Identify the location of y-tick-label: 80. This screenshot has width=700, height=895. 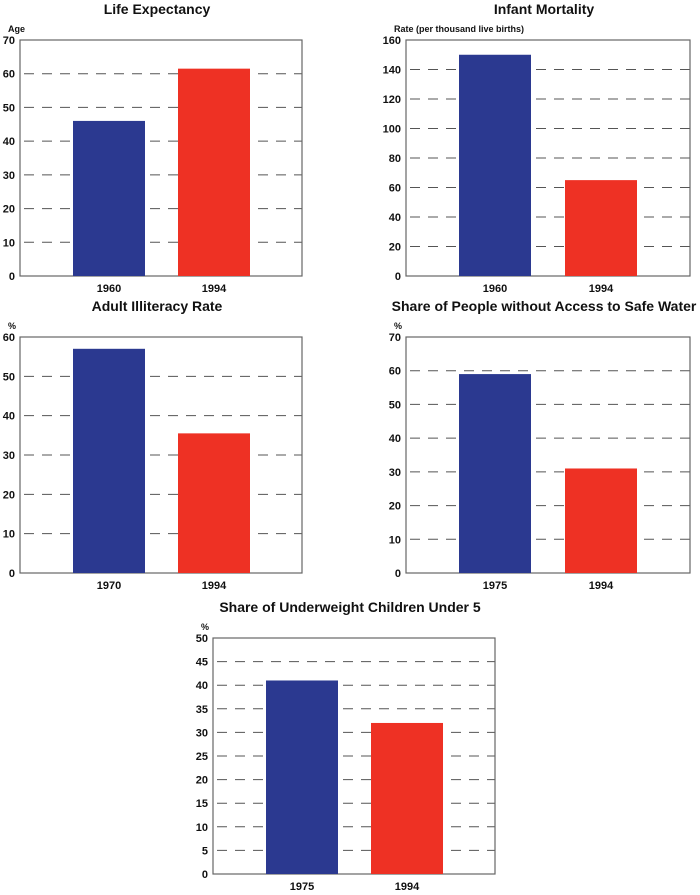
(395, 159).